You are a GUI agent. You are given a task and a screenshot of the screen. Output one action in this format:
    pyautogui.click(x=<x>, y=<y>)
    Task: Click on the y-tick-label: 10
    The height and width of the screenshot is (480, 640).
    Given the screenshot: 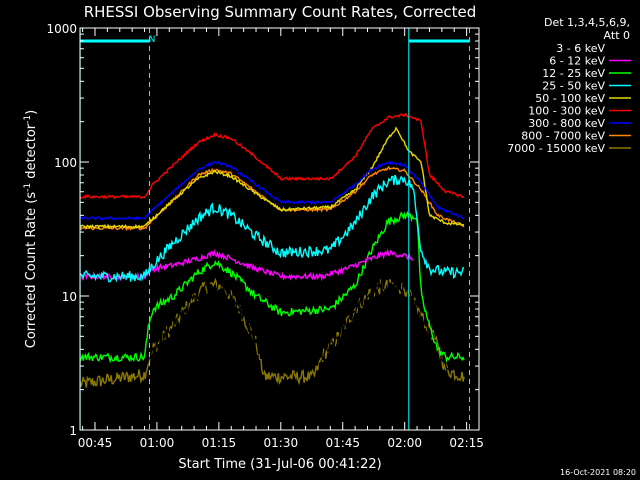 What is the action you would take?
    pyautogui.click(x=69, y=297)
    